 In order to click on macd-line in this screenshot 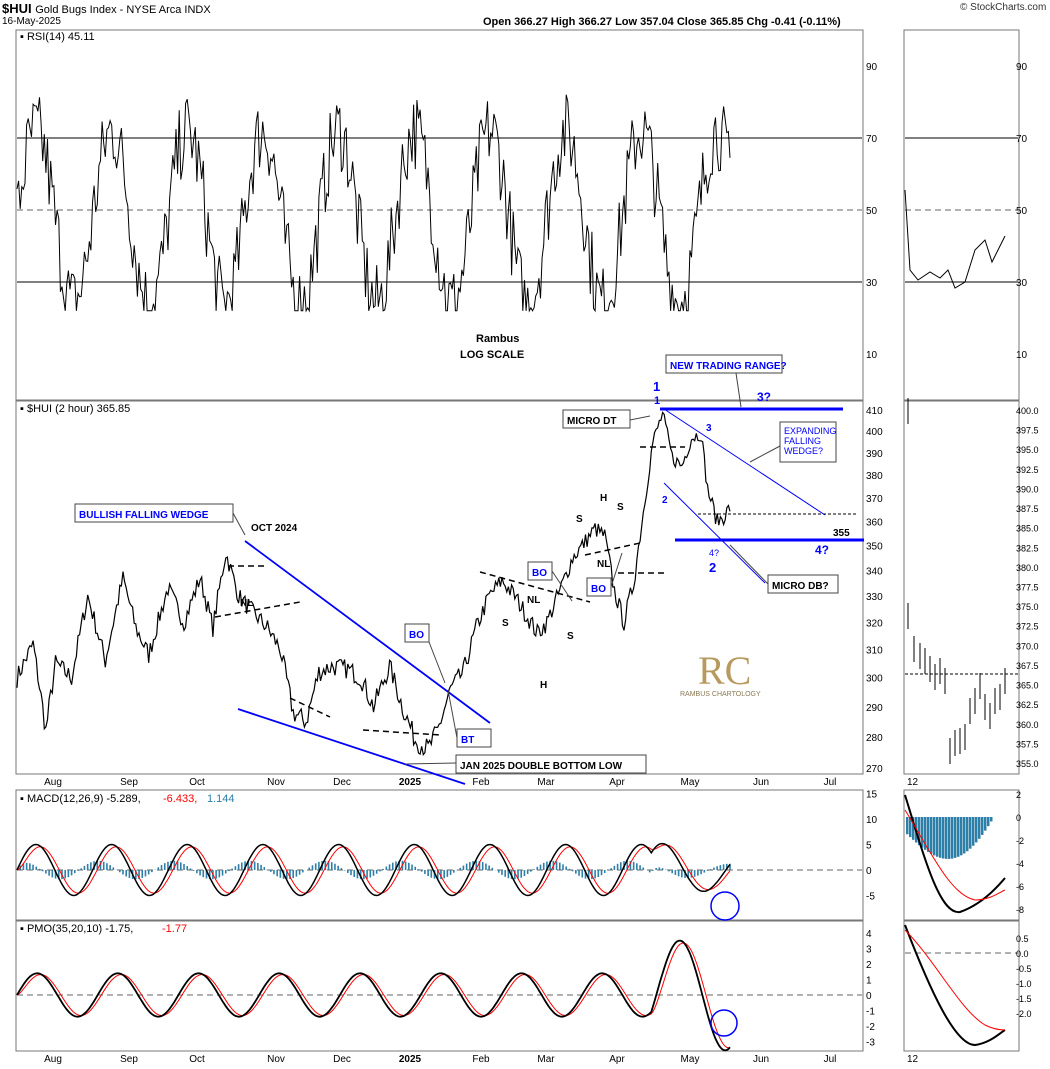, I will do `click(373, 869)`.